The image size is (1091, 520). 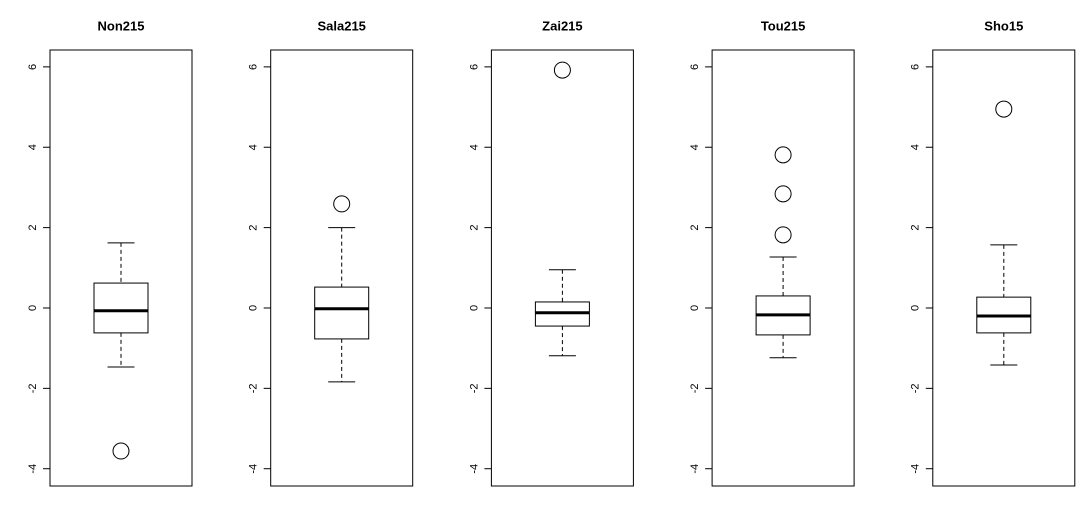 I want to click on chart-title: Tou215, so click(x=783, y=25).